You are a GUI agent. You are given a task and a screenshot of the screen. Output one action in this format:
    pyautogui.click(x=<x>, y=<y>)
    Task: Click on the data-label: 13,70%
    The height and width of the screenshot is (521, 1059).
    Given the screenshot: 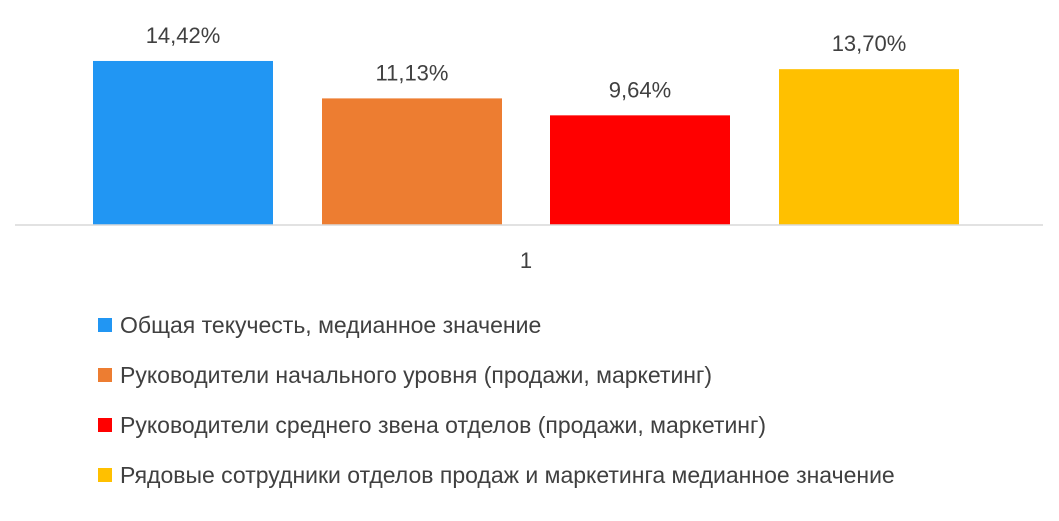 What is the action you would take?
    pyautogui.click(x=869, y=43)
    